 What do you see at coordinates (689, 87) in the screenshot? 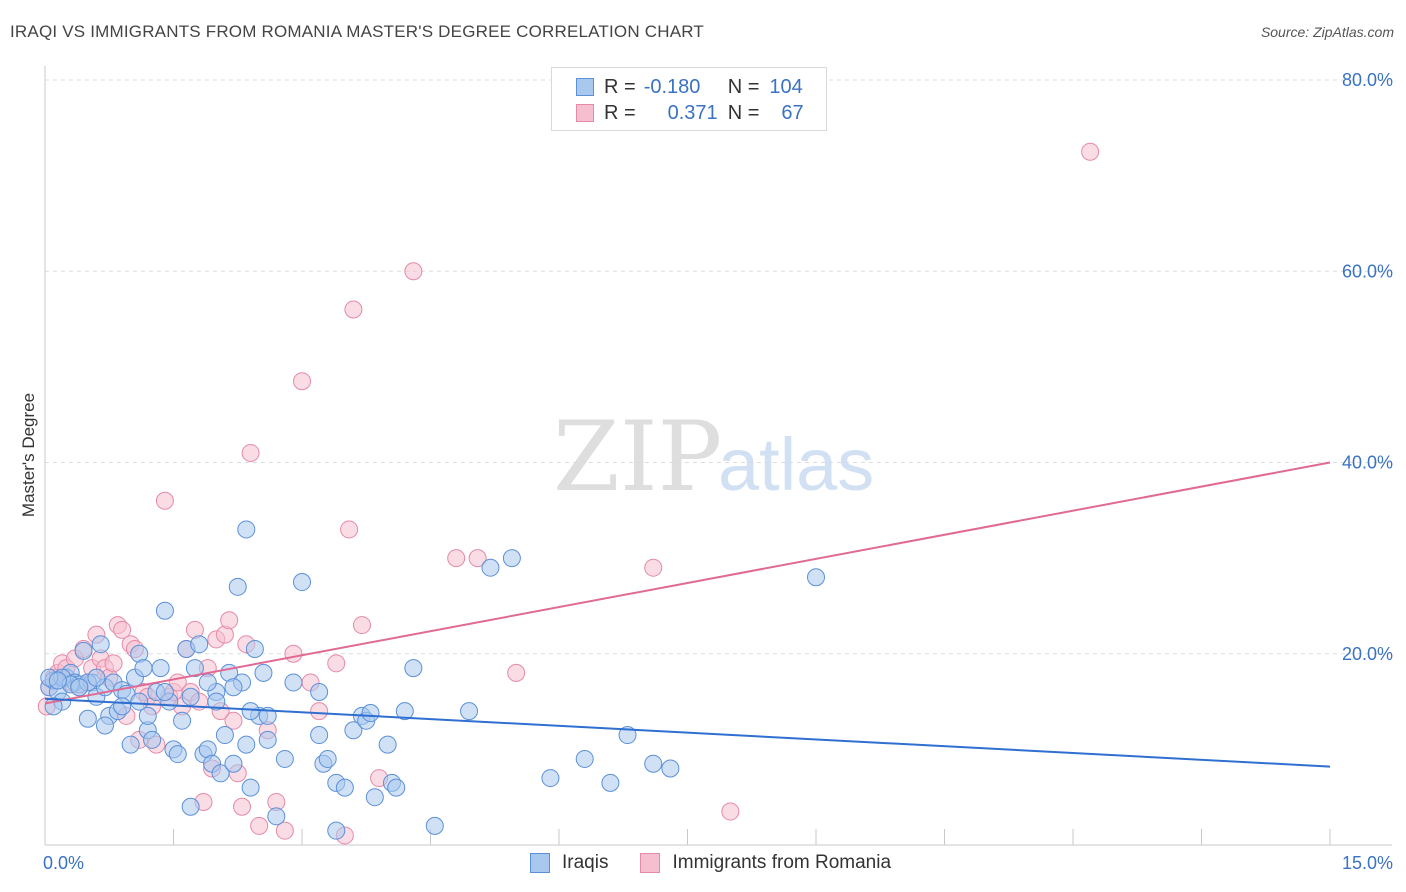
I see `legend-row-iraqis: R = -0.180 N = 104` at bounding box center [689, 87].